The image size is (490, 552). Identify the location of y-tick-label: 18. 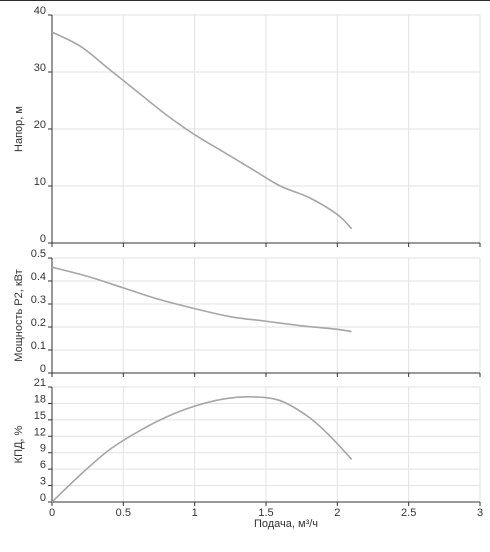
(40, 399).